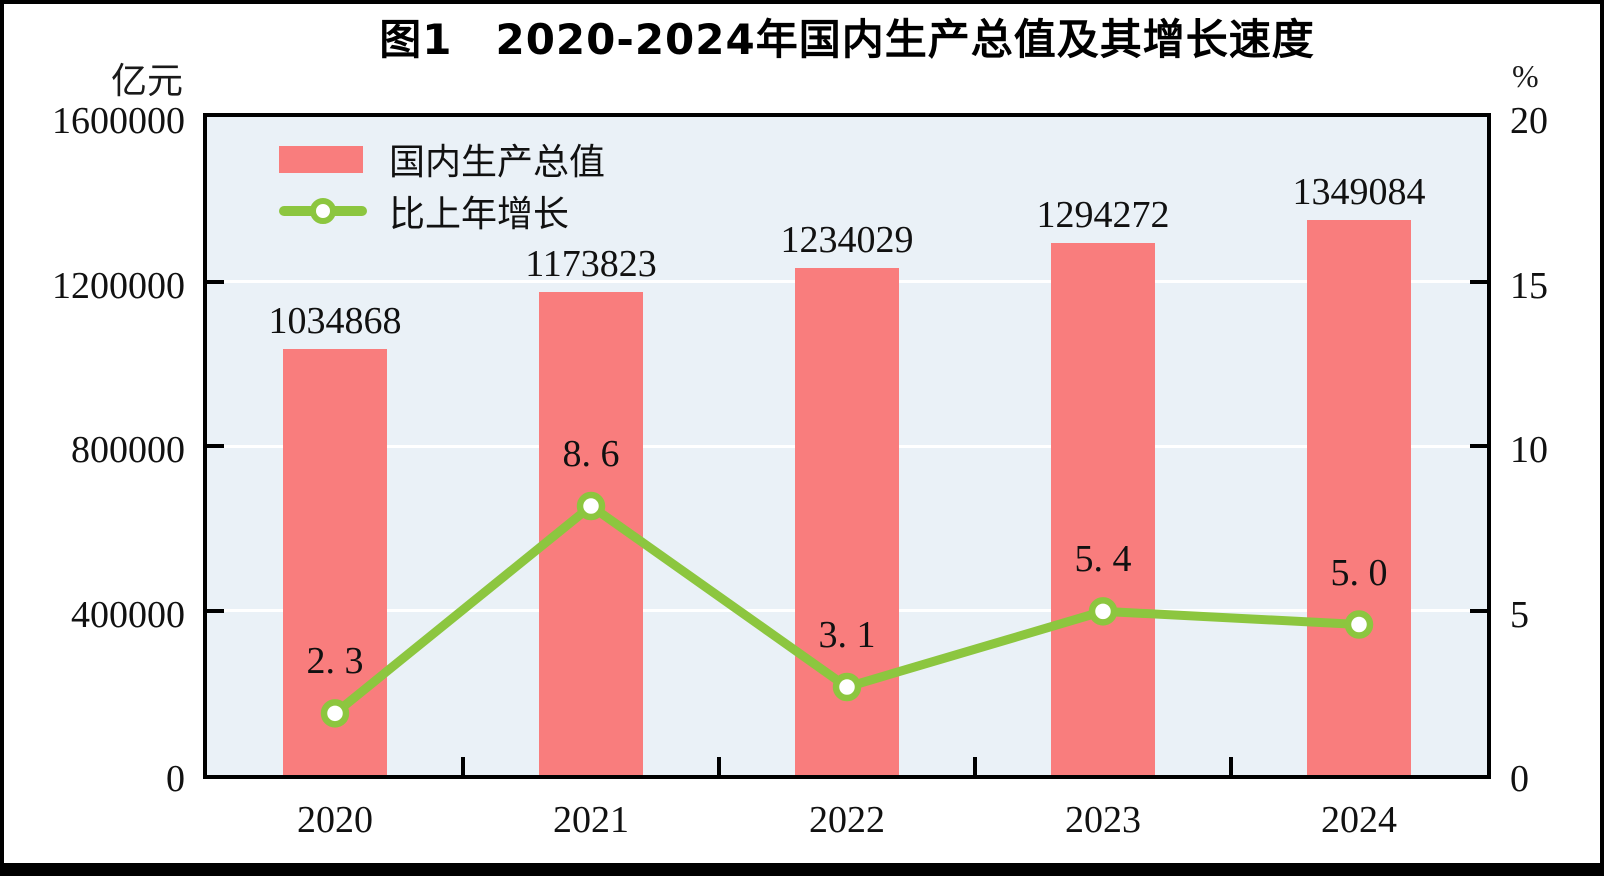  Describe the element at coordinates (146, 81) in the screenshot. I see `left-axis-unit: 亿元` at that location.